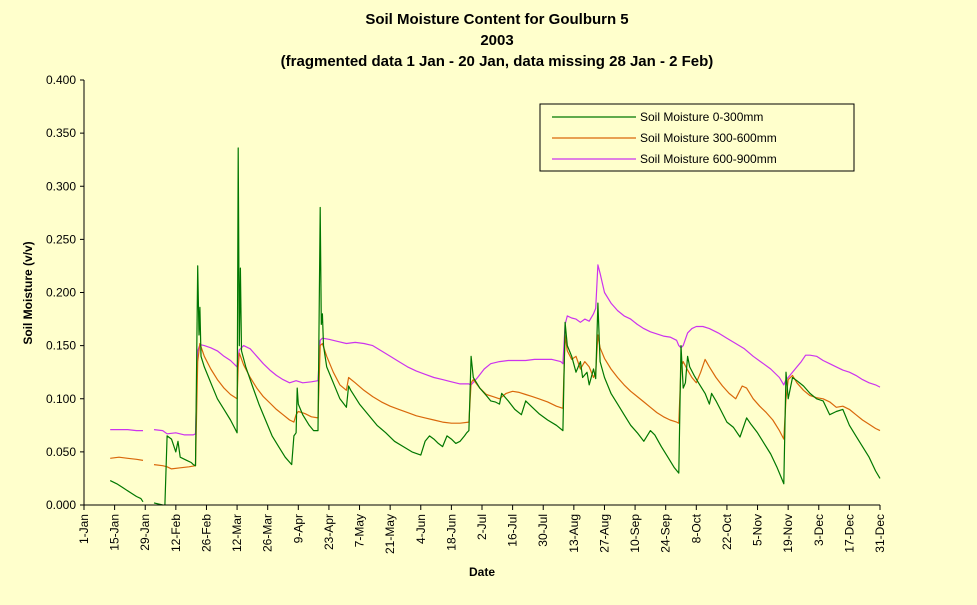 The width and height of the screenshot is (977, 605). Describe the element at coordinates (329, 532) in the screenshot. I see `x-tick-label: 23-Apr` at that location.